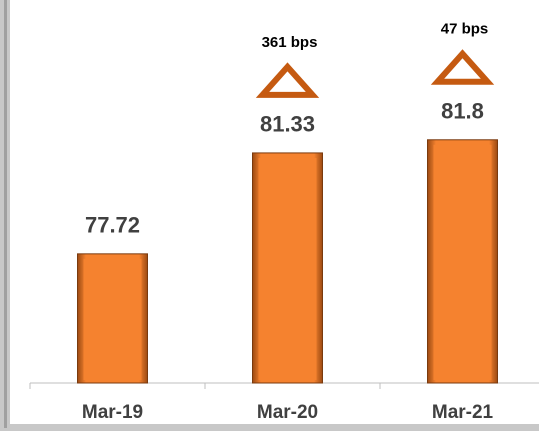 This screenshot has height=431, width=539. Describe the element at coordinates (290, 42) in the screenshot. I see `annotation: 361 bps` at that location.